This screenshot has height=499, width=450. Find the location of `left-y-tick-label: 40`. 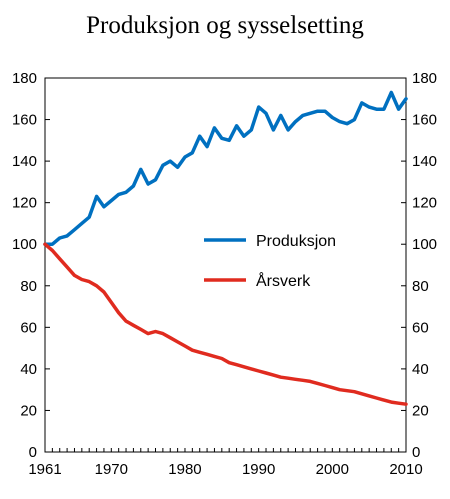

left-y-tick-label: 40 is located at coordinates (28, 369).